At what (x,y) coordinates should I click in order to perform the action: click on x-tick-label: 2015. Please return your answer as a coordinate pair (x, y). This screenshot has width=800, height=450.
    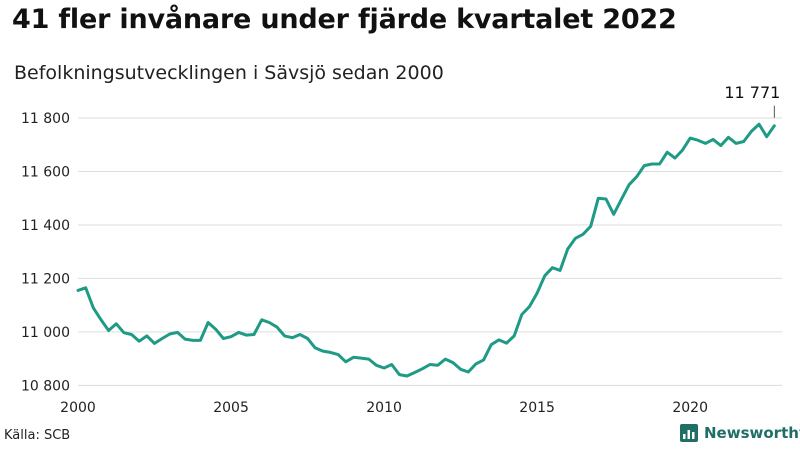
    Looking at the image, I should click on (537, 408).